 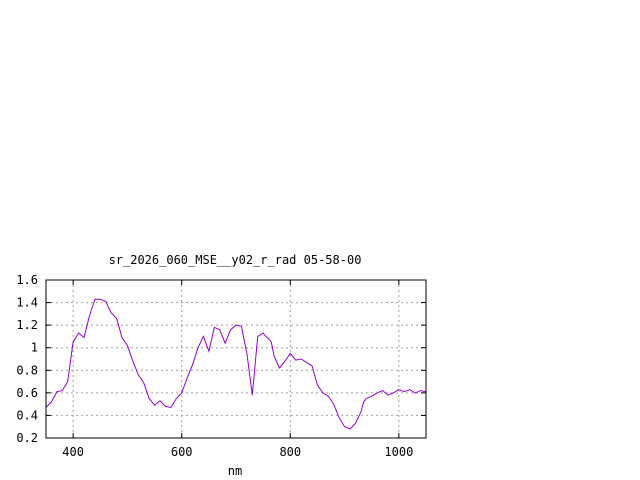 I want to click on y-tick-label: 1, so click(x=34, y=348).